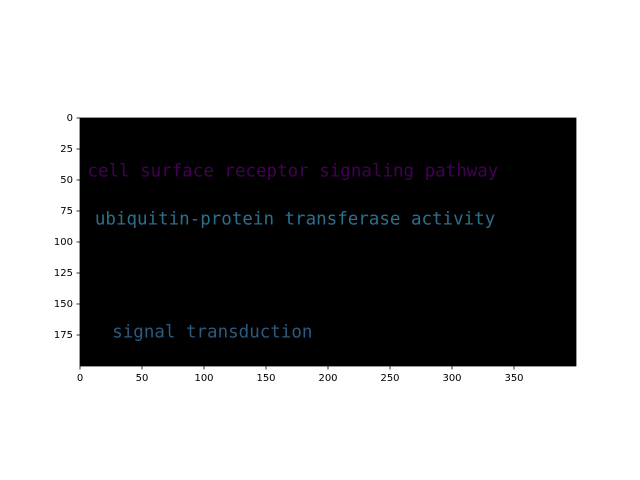 The image size is (640, 480). Describe the element at coordinates (63, 335) in the screenshot. I see `y-tick-label: 175` at that location.